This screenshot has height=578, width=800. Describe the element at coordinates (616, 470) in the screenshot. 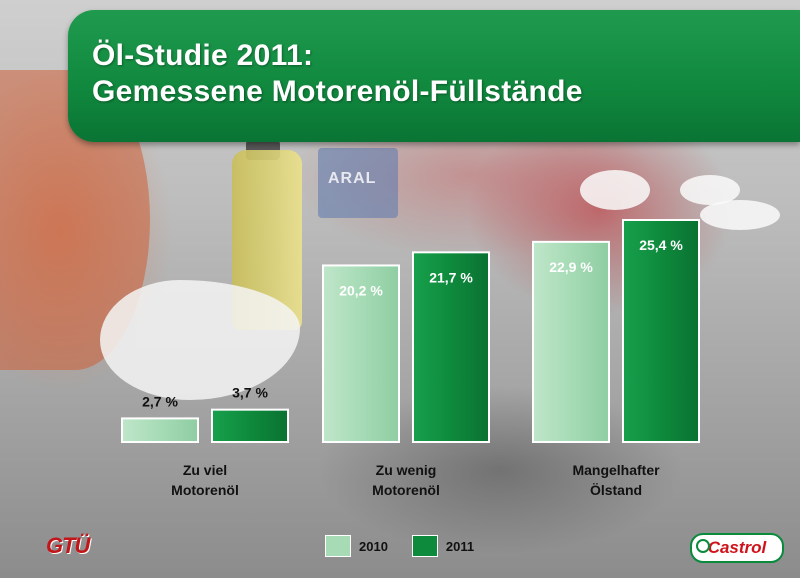

I see `category-label: Mangelhafter` at that location.